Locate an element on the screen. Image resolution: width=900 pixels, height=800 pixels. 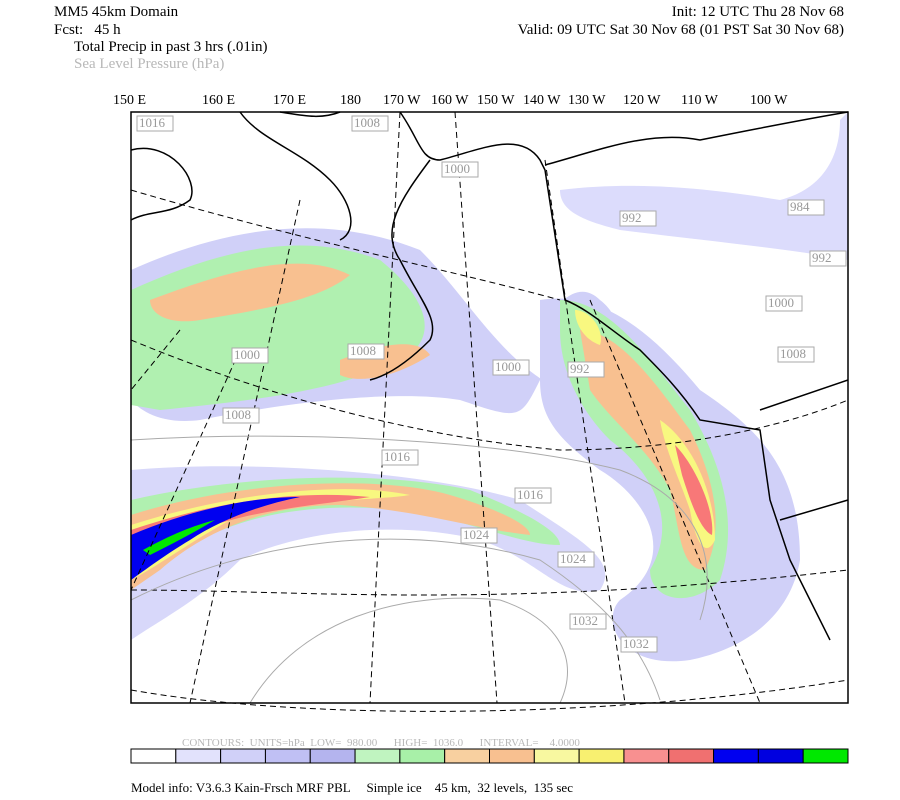
longitude-label: 110 W is located at coordinates (700, 100).